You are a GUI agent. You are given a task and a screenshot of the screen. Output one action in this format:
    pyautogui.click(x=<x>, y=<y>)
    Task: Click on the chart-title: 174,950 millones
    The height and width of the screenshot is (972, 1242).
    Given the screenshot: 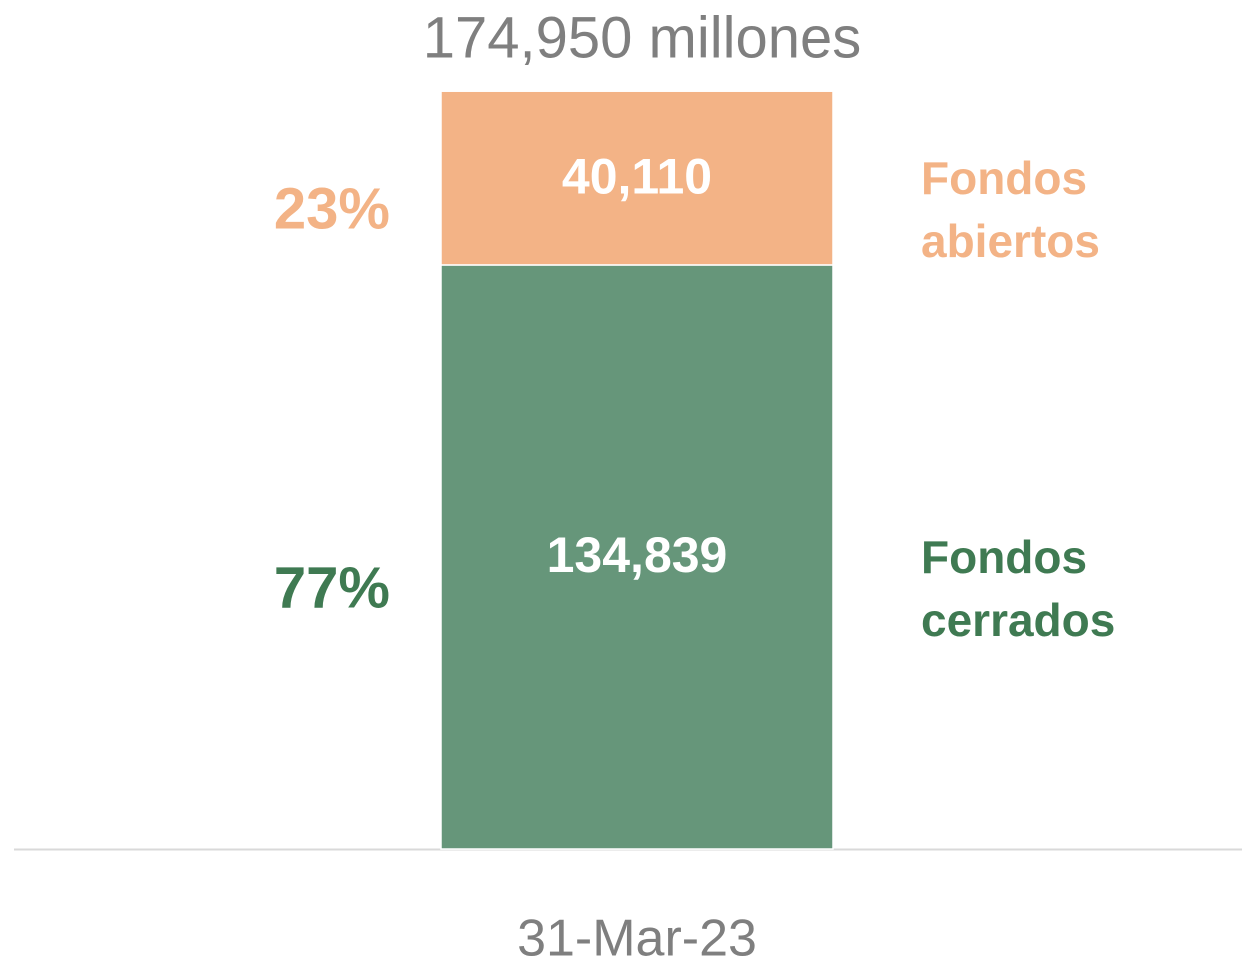 What is the action you would take?
    pyautogui.click(x=642, y=37)
    